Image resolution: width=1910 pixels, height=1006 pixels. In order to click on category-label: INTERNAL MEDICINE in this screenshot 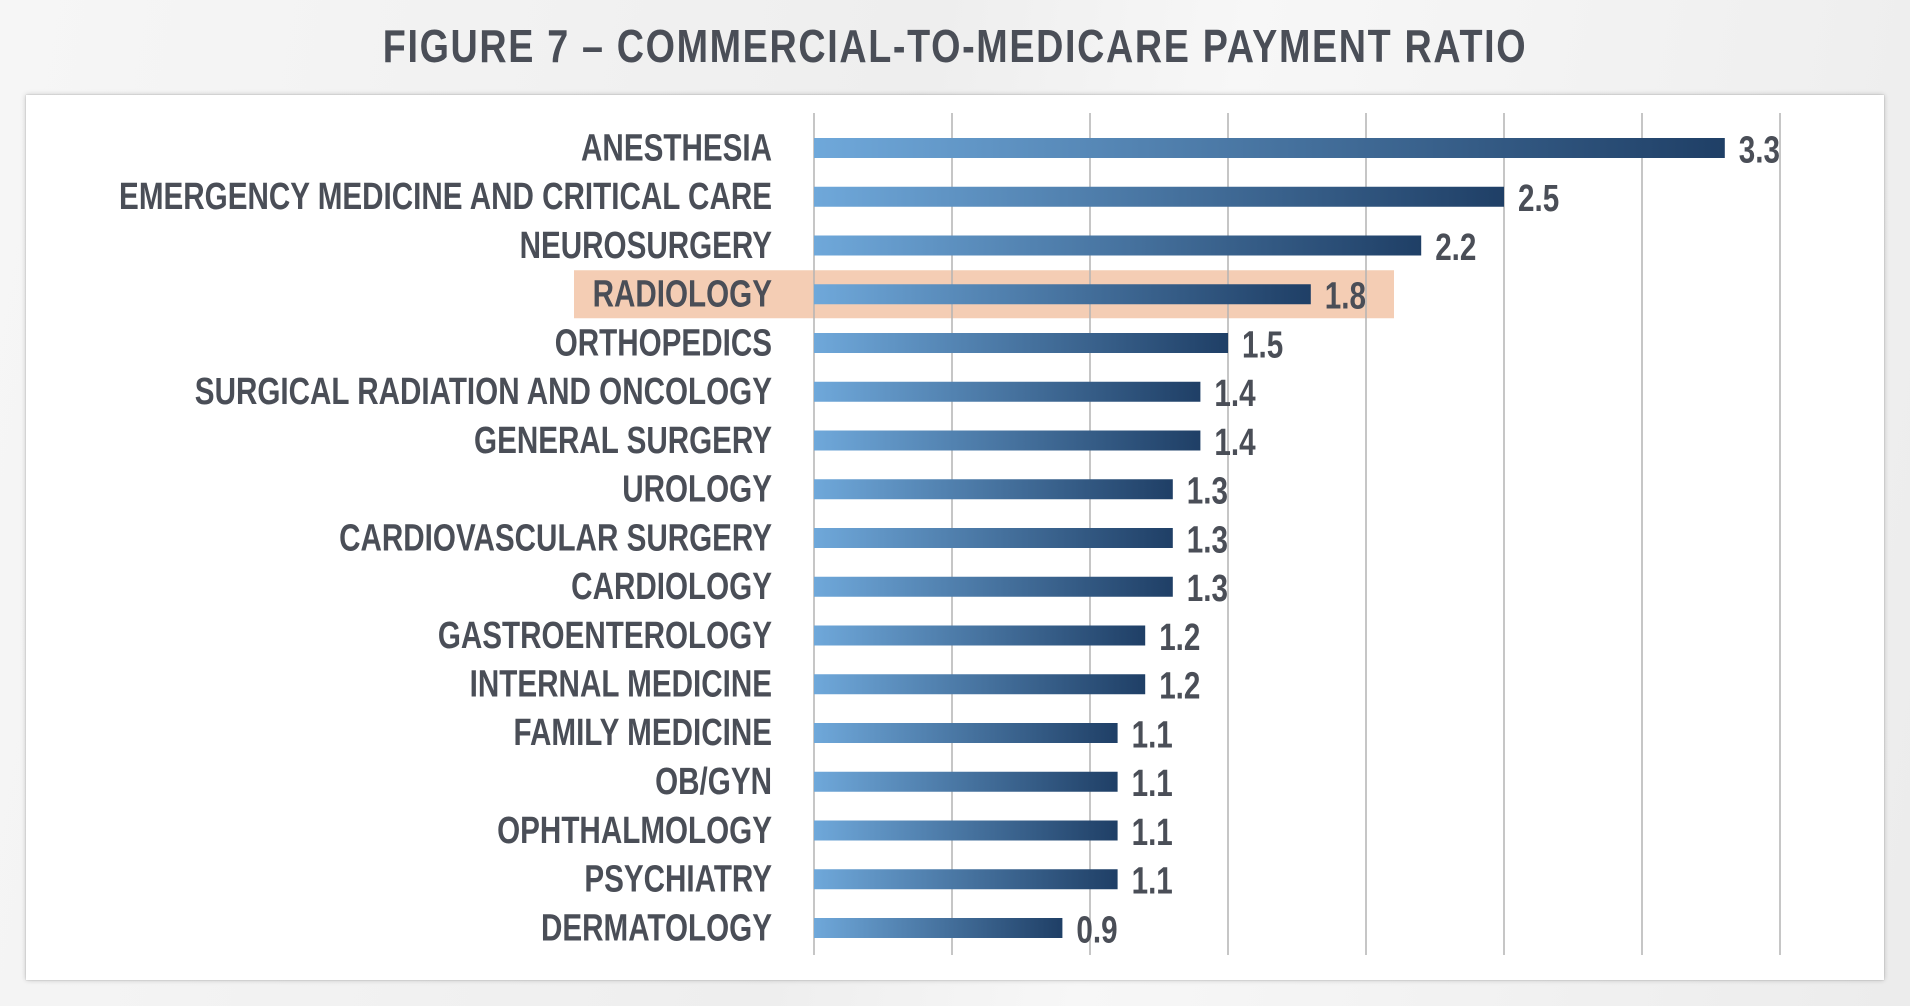, I will do `click(621, 684)`.